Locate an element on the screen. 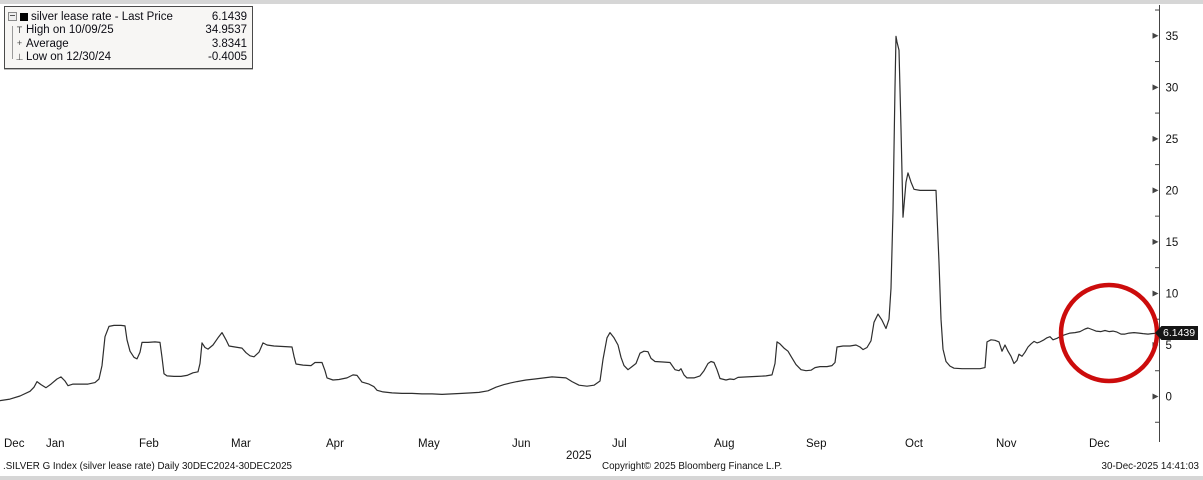 The width and height of the screenshot is (1203, 480). low-value: -0.4005 is located at coordinates (227, 57).